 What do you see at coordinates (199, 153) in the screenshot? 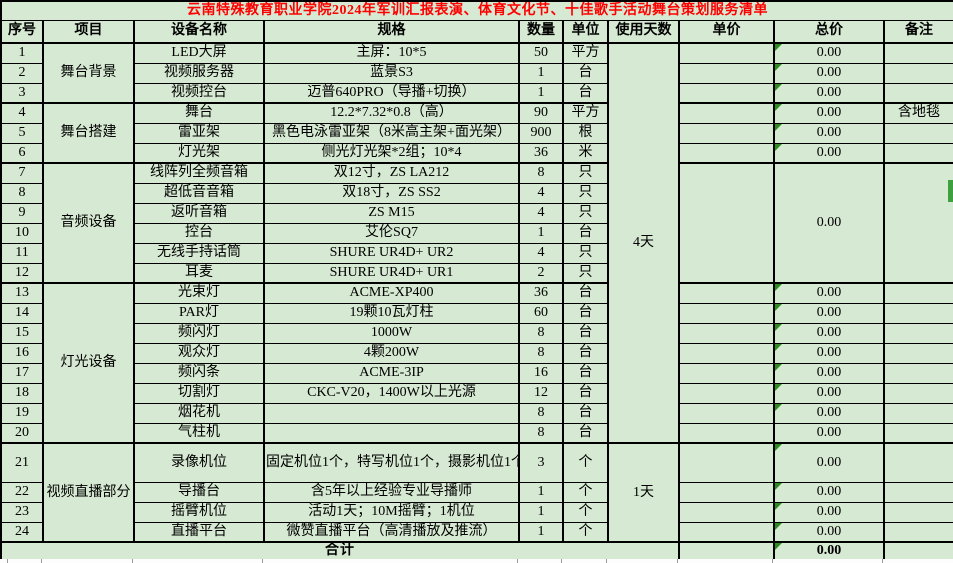
I see `cell-name: 灯光架` at bounding box center [199, 153].